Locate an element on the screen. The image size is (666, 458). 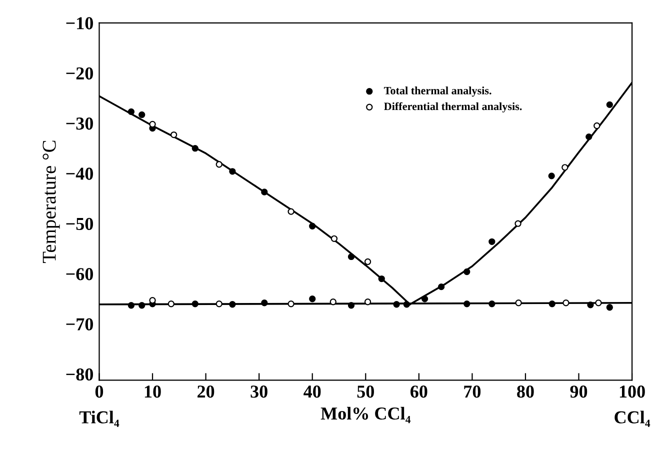
legend-label: Differential thermal analysis. is located at coordinates (453, 107).